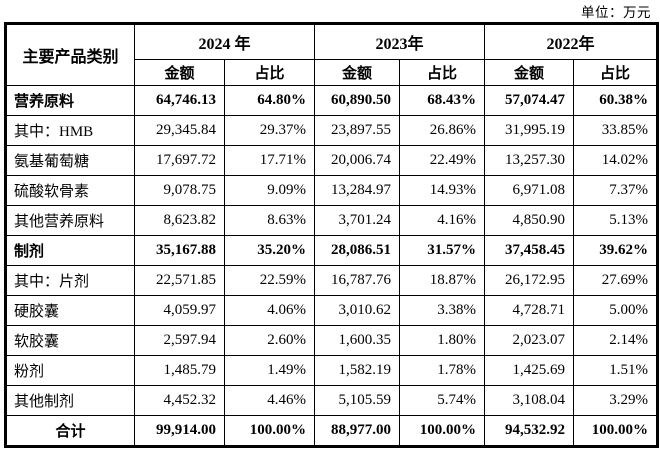 This screenshot has height=462, width=660. What do you see at coordinates (616, 280) in the screenshot?
I see `cell-value: 27.69%` at bounding box center [616, 280].